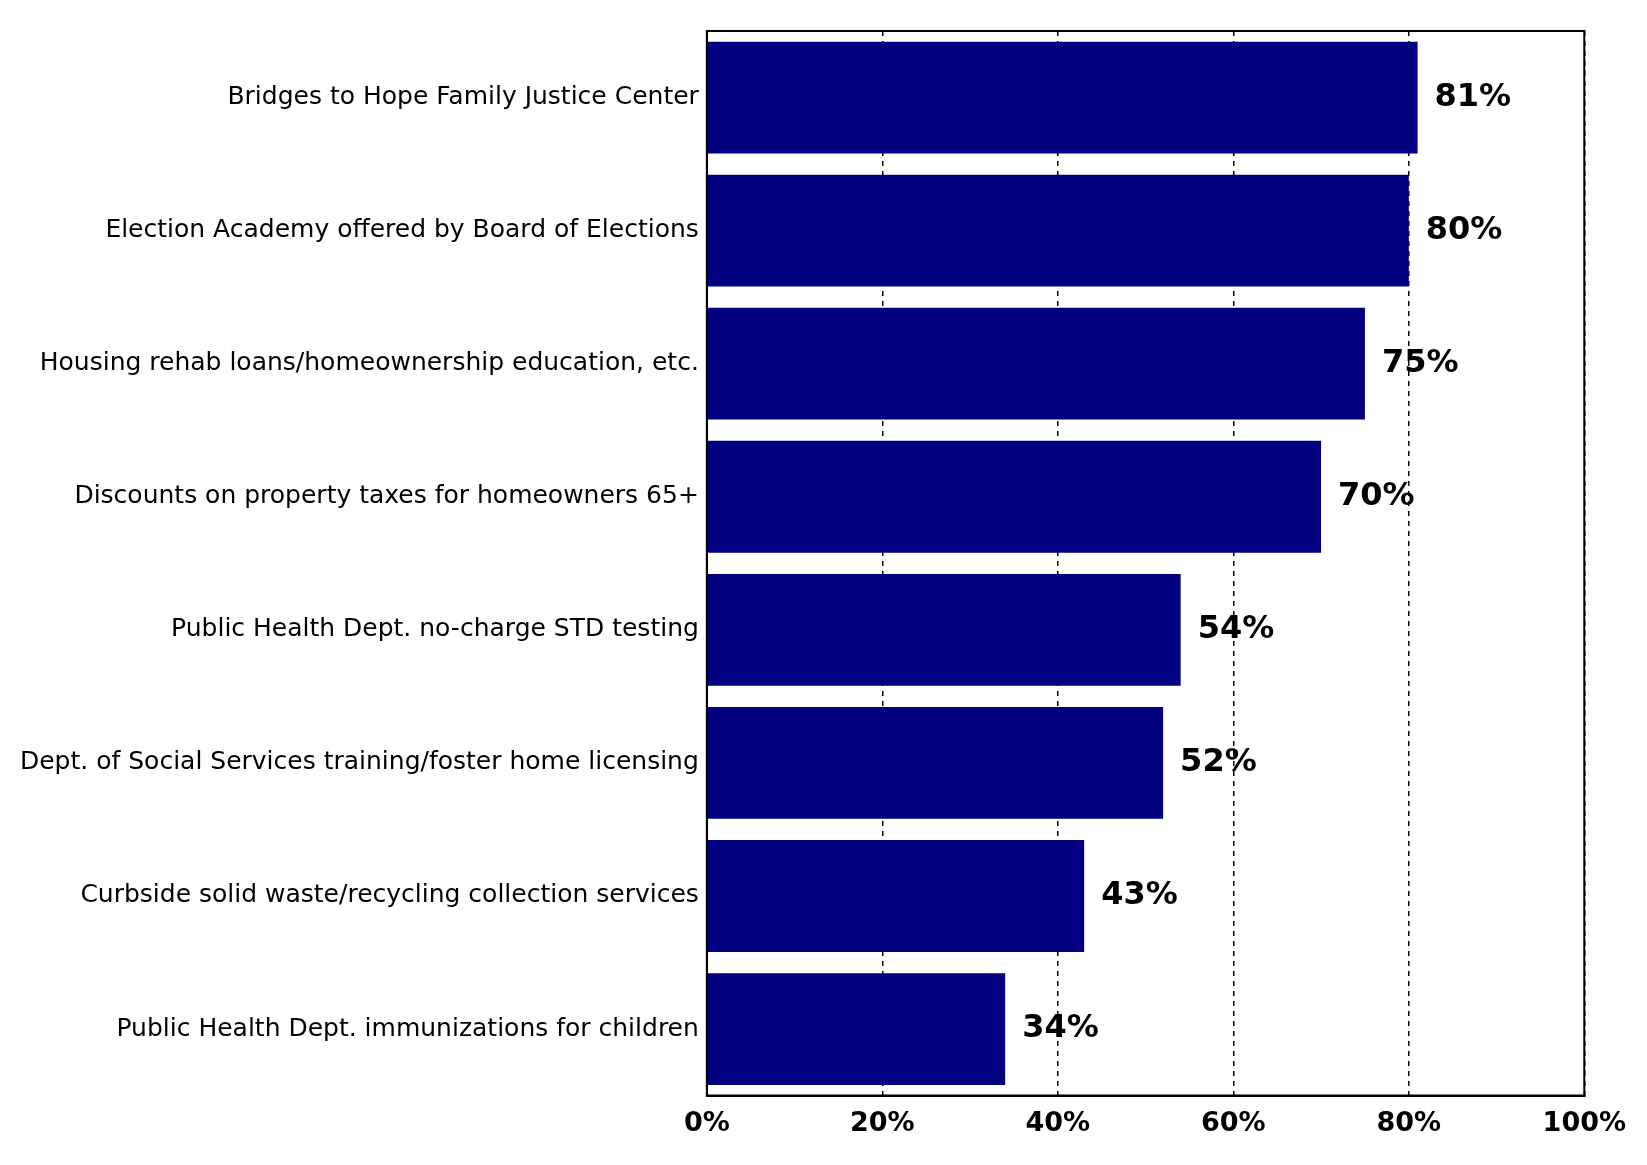 Image resolution: width=1647 pixels, height=1165 pixels. I want to click on y-tick-label: Public Health Dept. no-charge STD testing, so click(435, 628).